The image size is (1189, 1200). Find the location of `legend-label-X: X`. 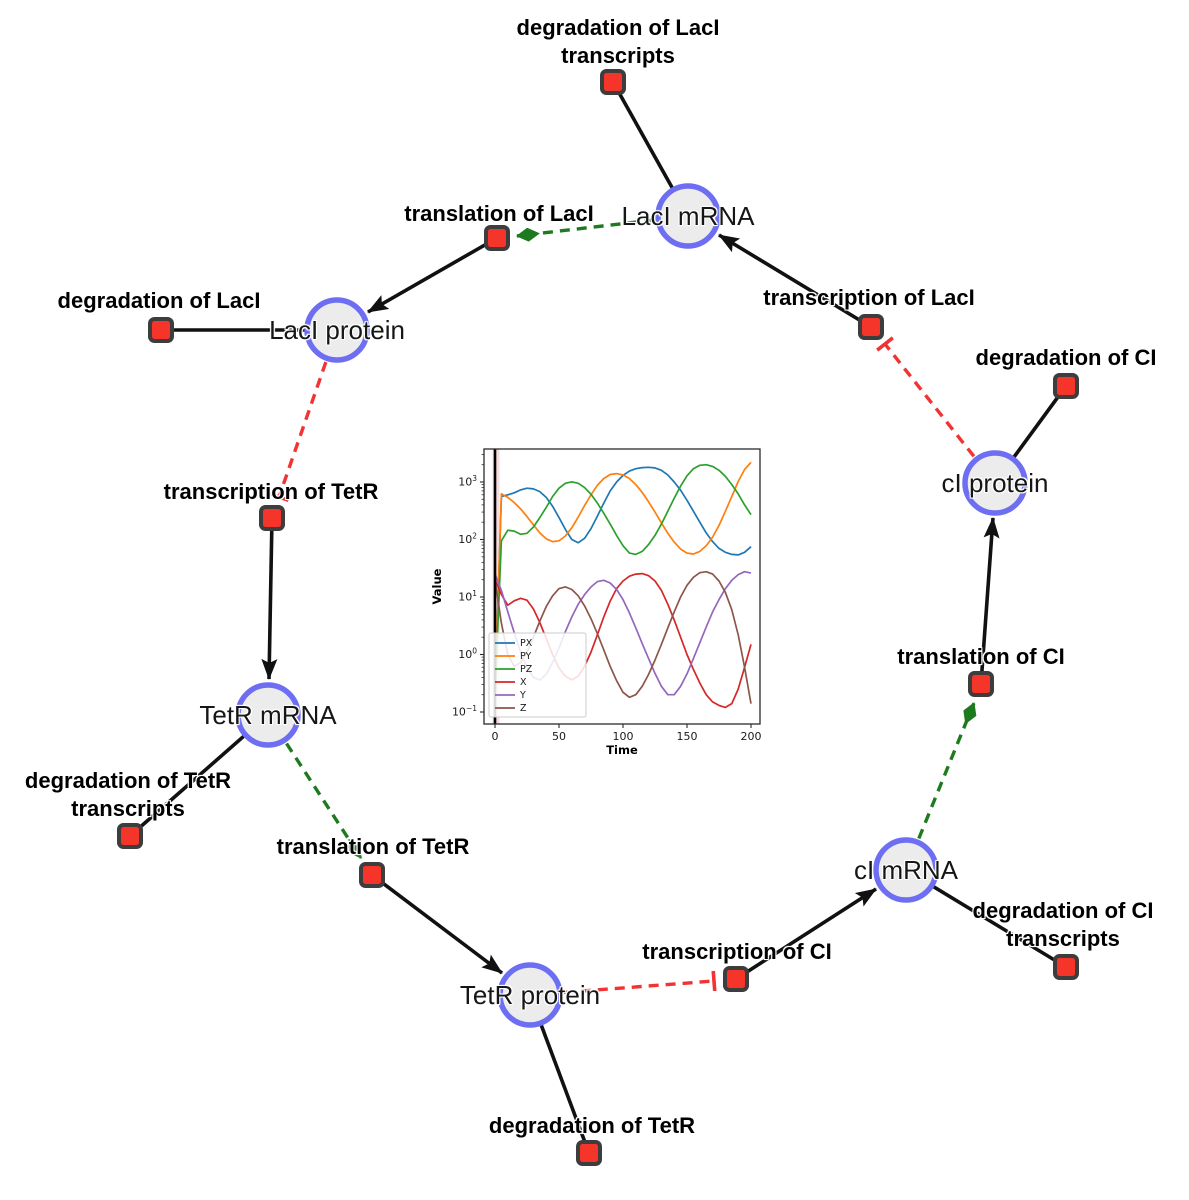

legend-label-X: X is located at coordinates (523, 682).